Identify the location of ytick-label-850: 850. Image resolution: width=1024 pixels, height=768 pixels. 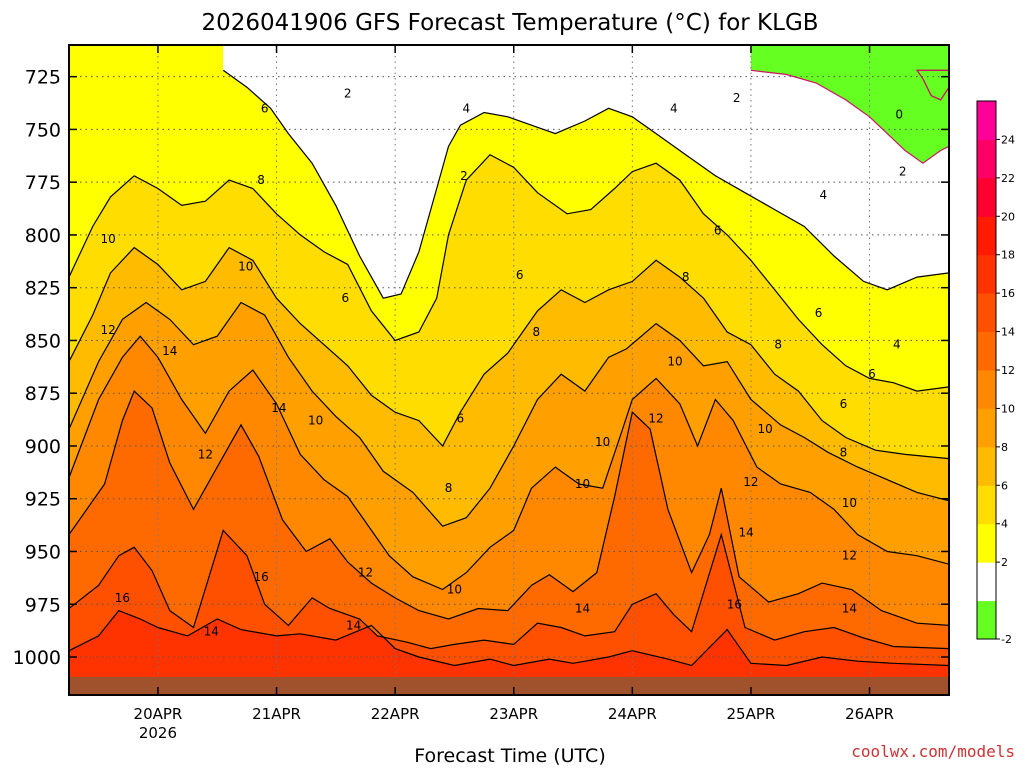
(43, 341).